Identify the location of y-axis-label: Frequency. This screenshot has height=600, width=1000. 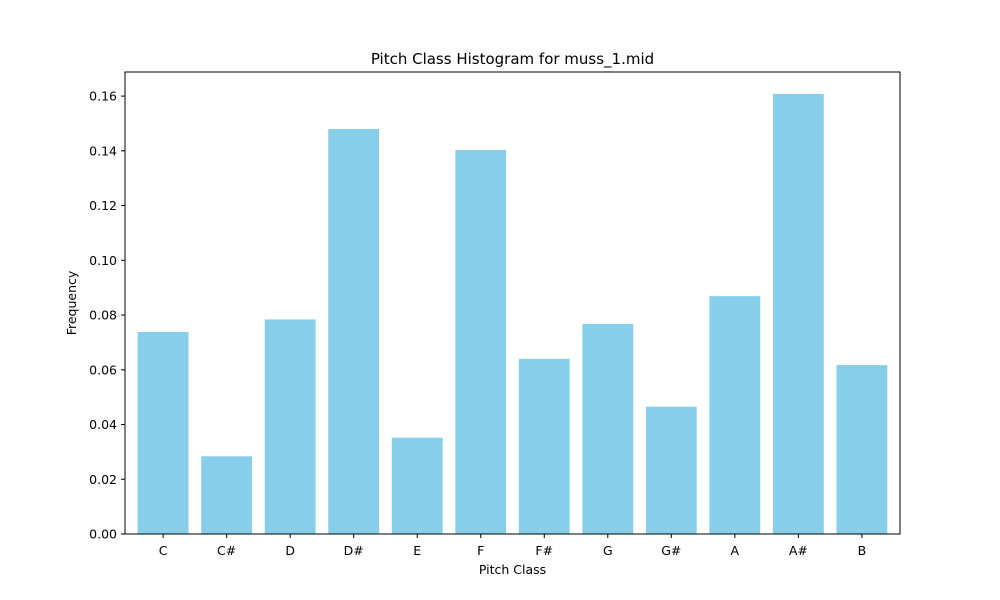
(71, 302).